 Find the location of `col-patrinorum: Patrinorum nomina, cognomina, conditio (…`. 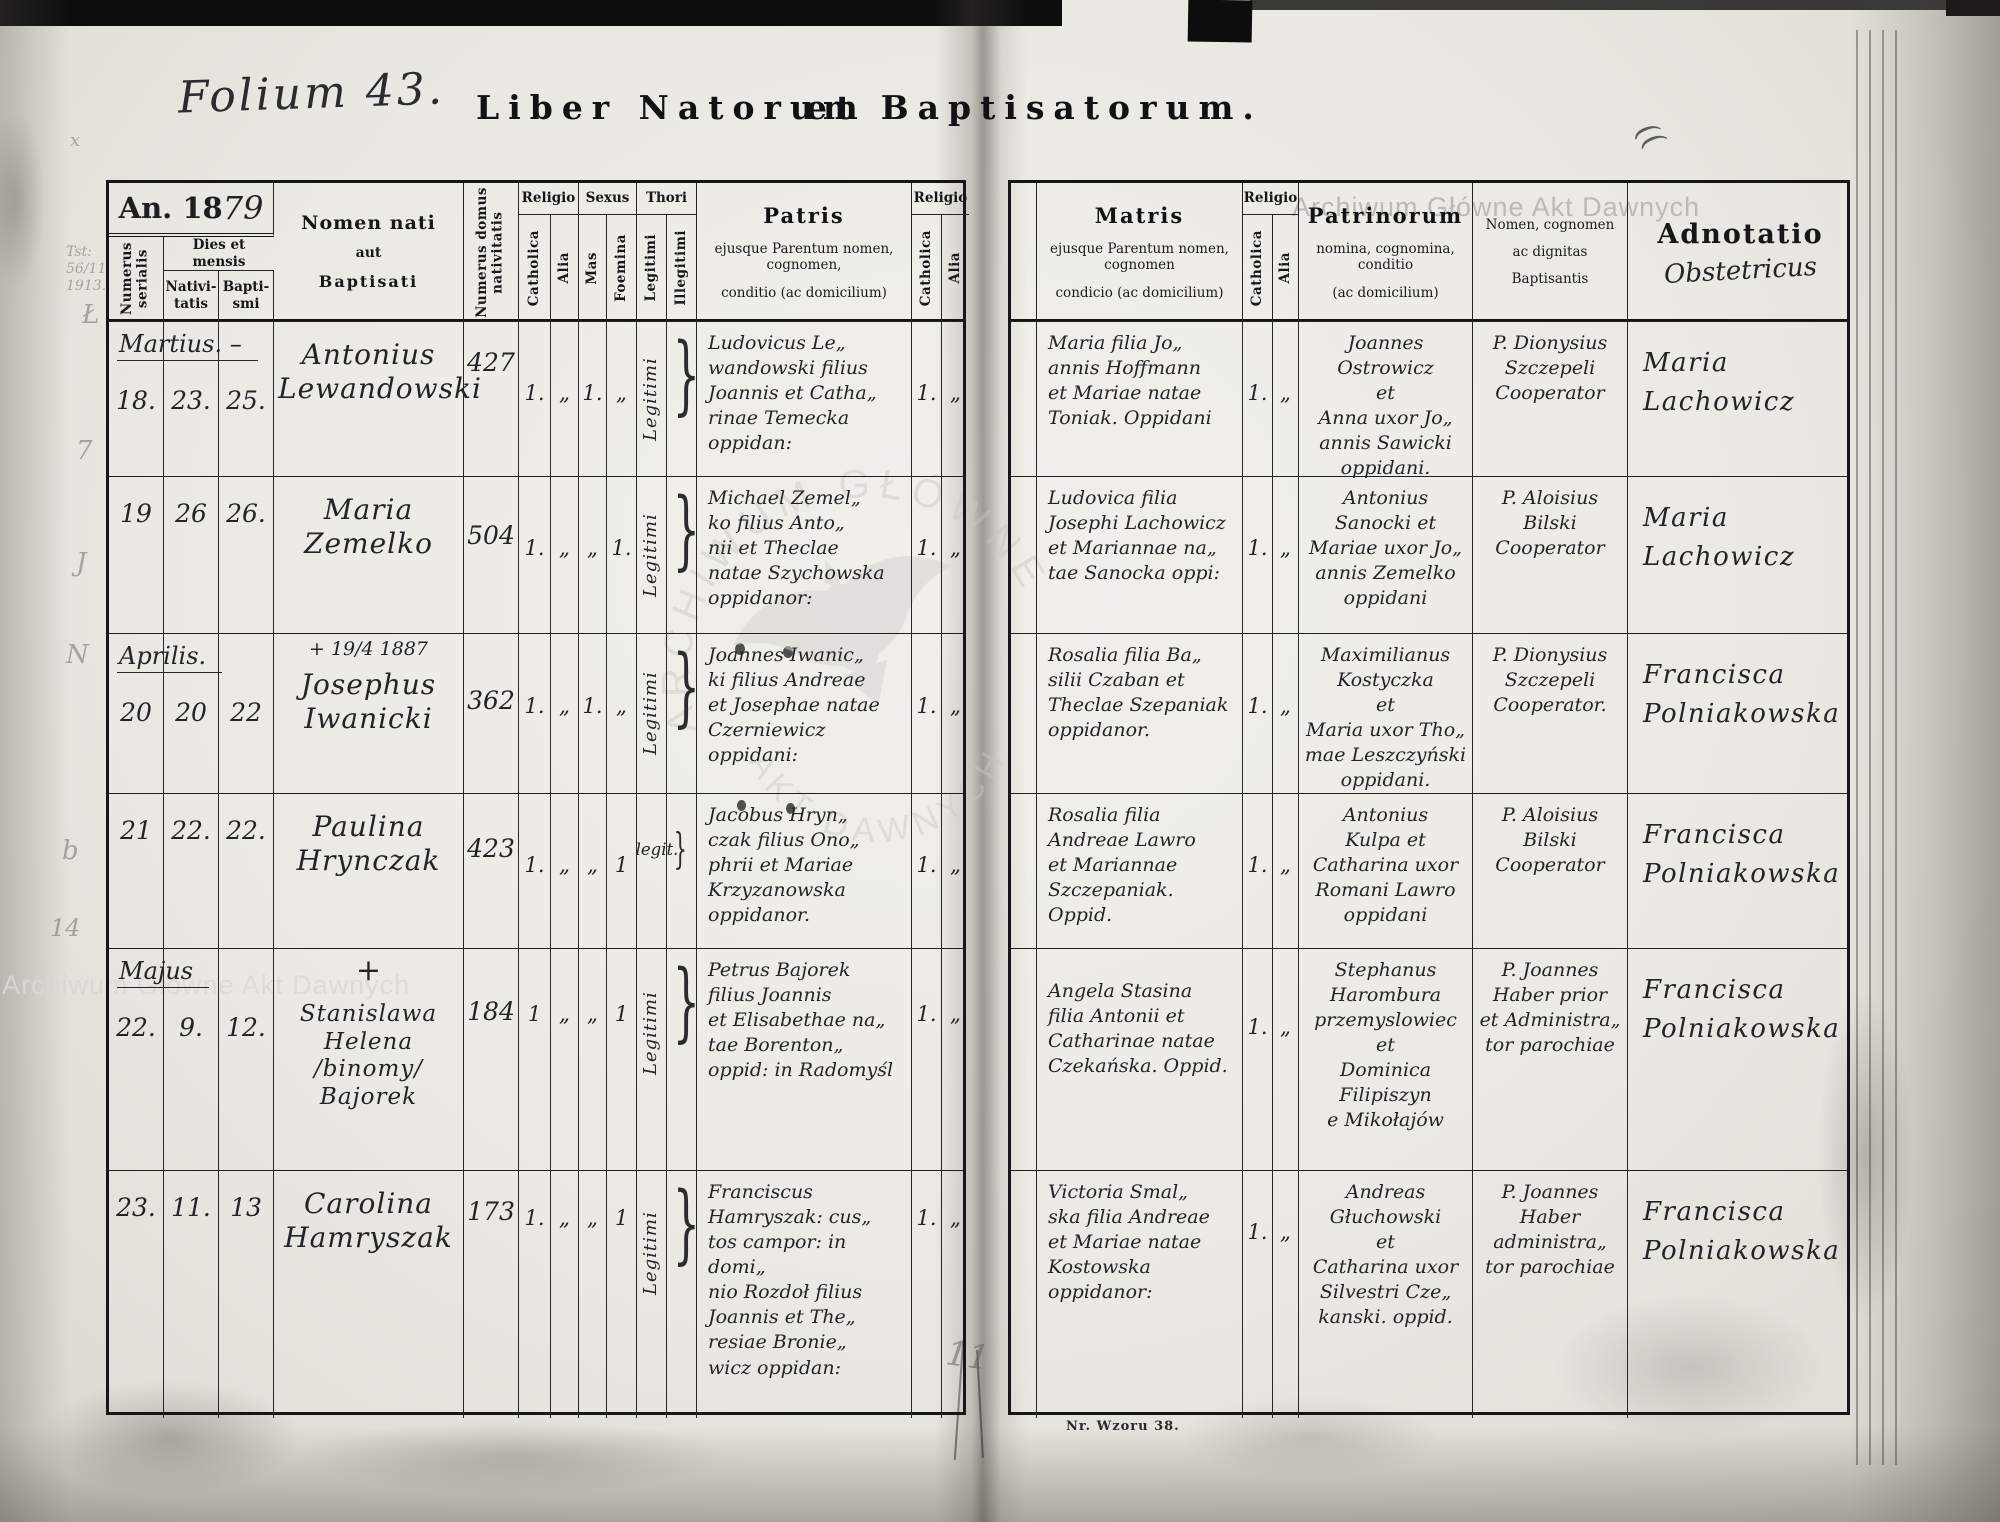

col-patrinorum: Patrinorum nomina, cognomina, conditio (… is located at coordinates (1386, 252).